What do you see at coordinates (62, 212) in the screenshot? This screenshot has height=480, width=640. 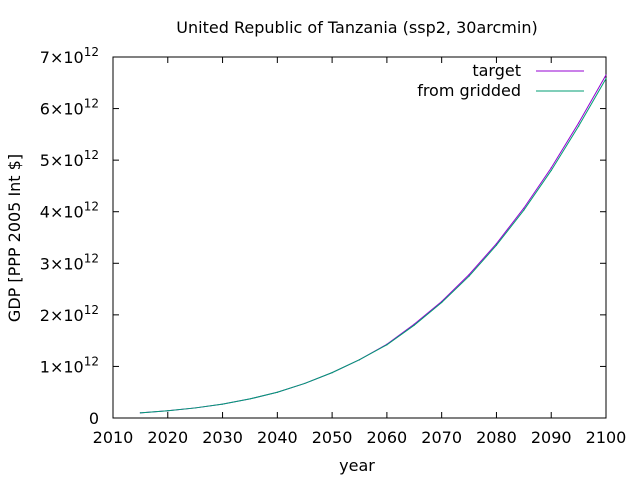 I see `y-tick-mantissa: 4×10` at bounding box center [62, 212].